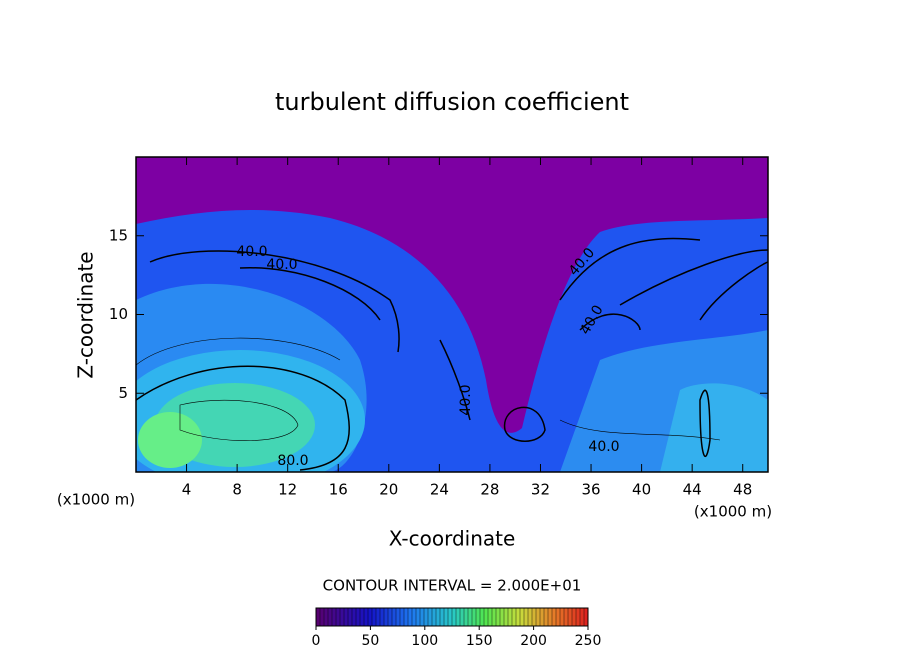 The width and height of the screenshot is (904, 658). I want to click on y-tick-label: 10, so click(118, 314).